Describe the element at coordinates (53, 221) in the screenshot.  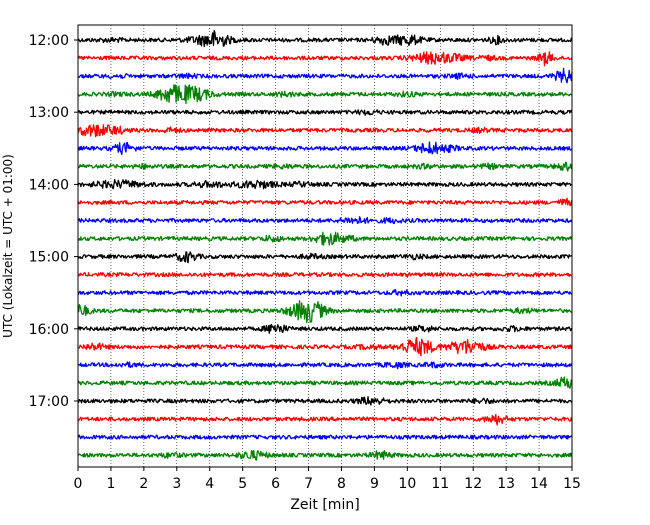
I see `y-axis-ticks: 12:00 13:00 14:00 15:00 16:00 17:00` at that location.